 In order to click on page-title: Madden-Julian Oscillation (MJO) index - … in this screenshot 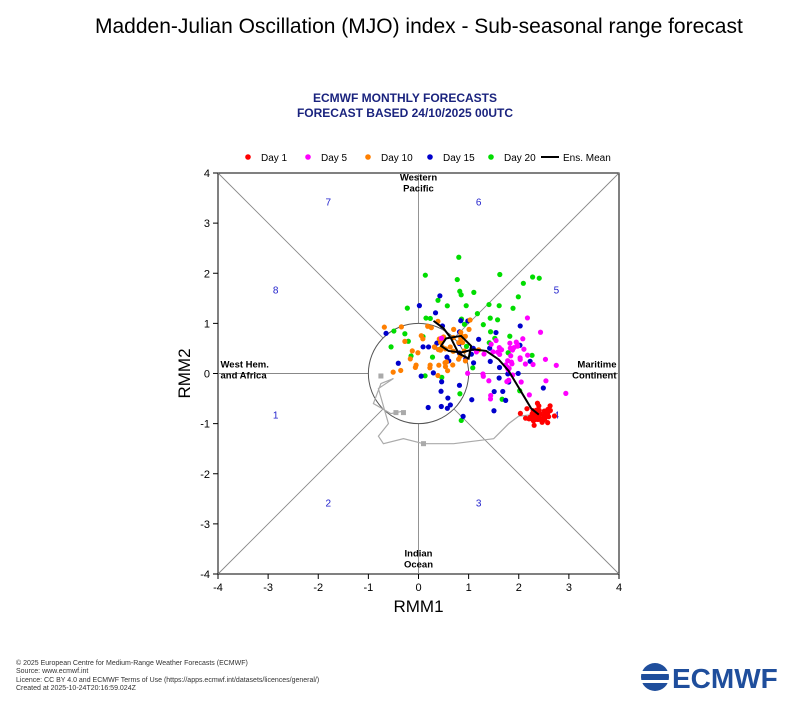, I will do `click(419, 26)`.